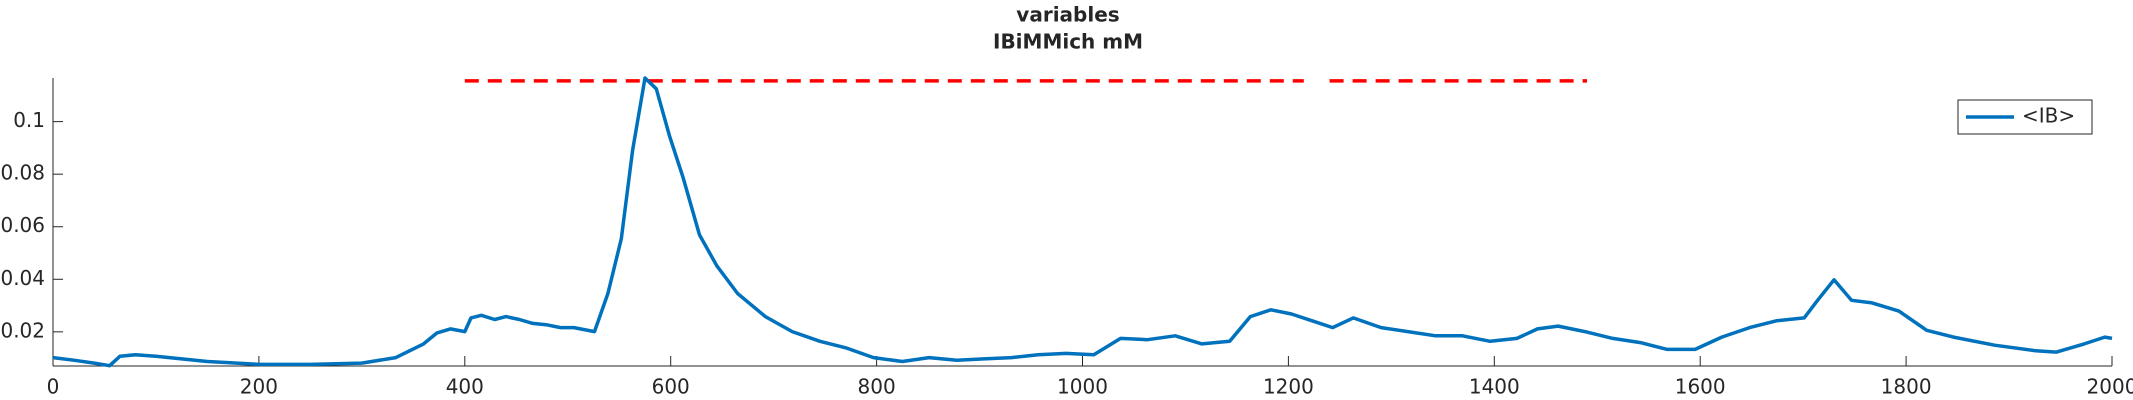 The width and height of the screenshot is (2133, 400). What do you see at coordinates (259, 387) in the screenshot?
I see `x-tick-label: 200` at bounding box center [259, 387].